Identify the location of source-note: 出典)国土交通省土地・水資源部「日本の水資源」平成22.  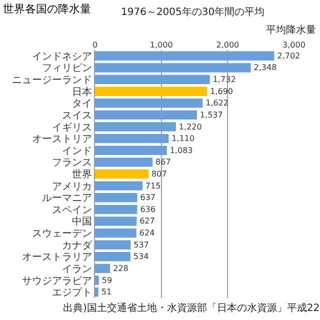
(191, 308).